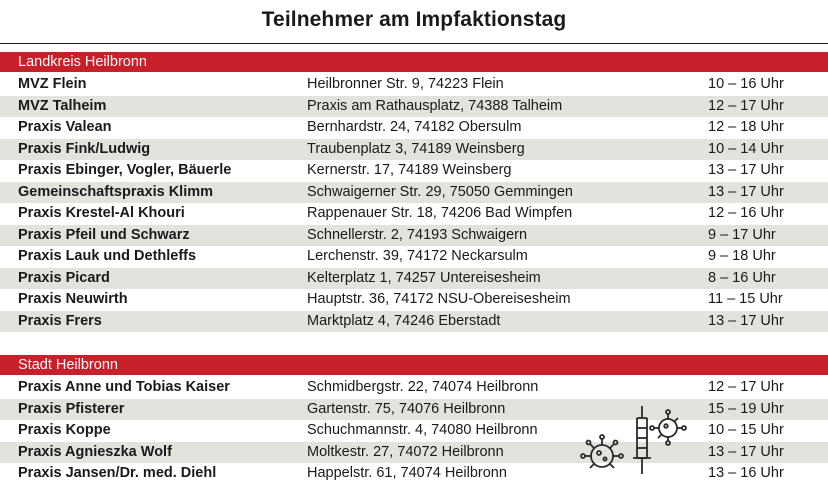 This screenshot has width=828, height=485. I want to click on practice-name: Gemeinschaftspraxis Klimm, so click(116, 191).